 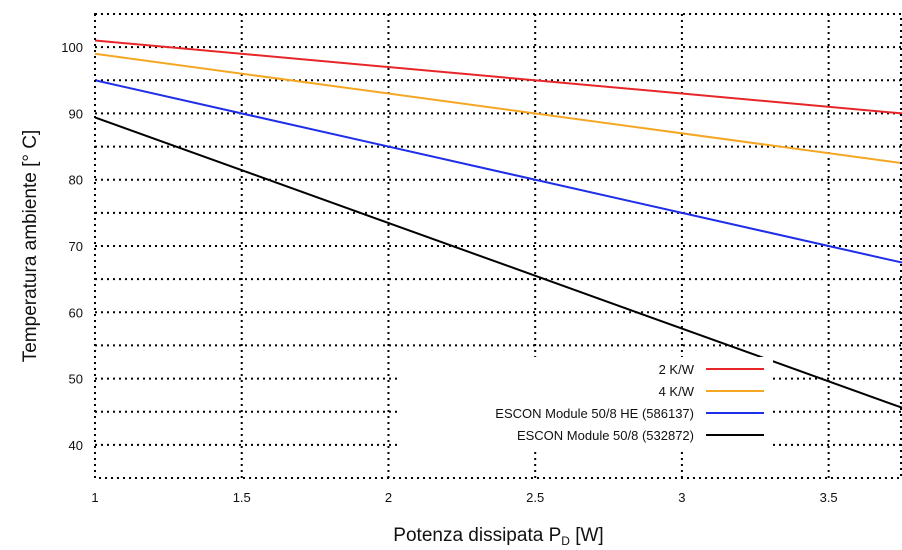 I want to click on legend-label: ESCON Module 50/8 HE (586137), so click(x=594, y=413).